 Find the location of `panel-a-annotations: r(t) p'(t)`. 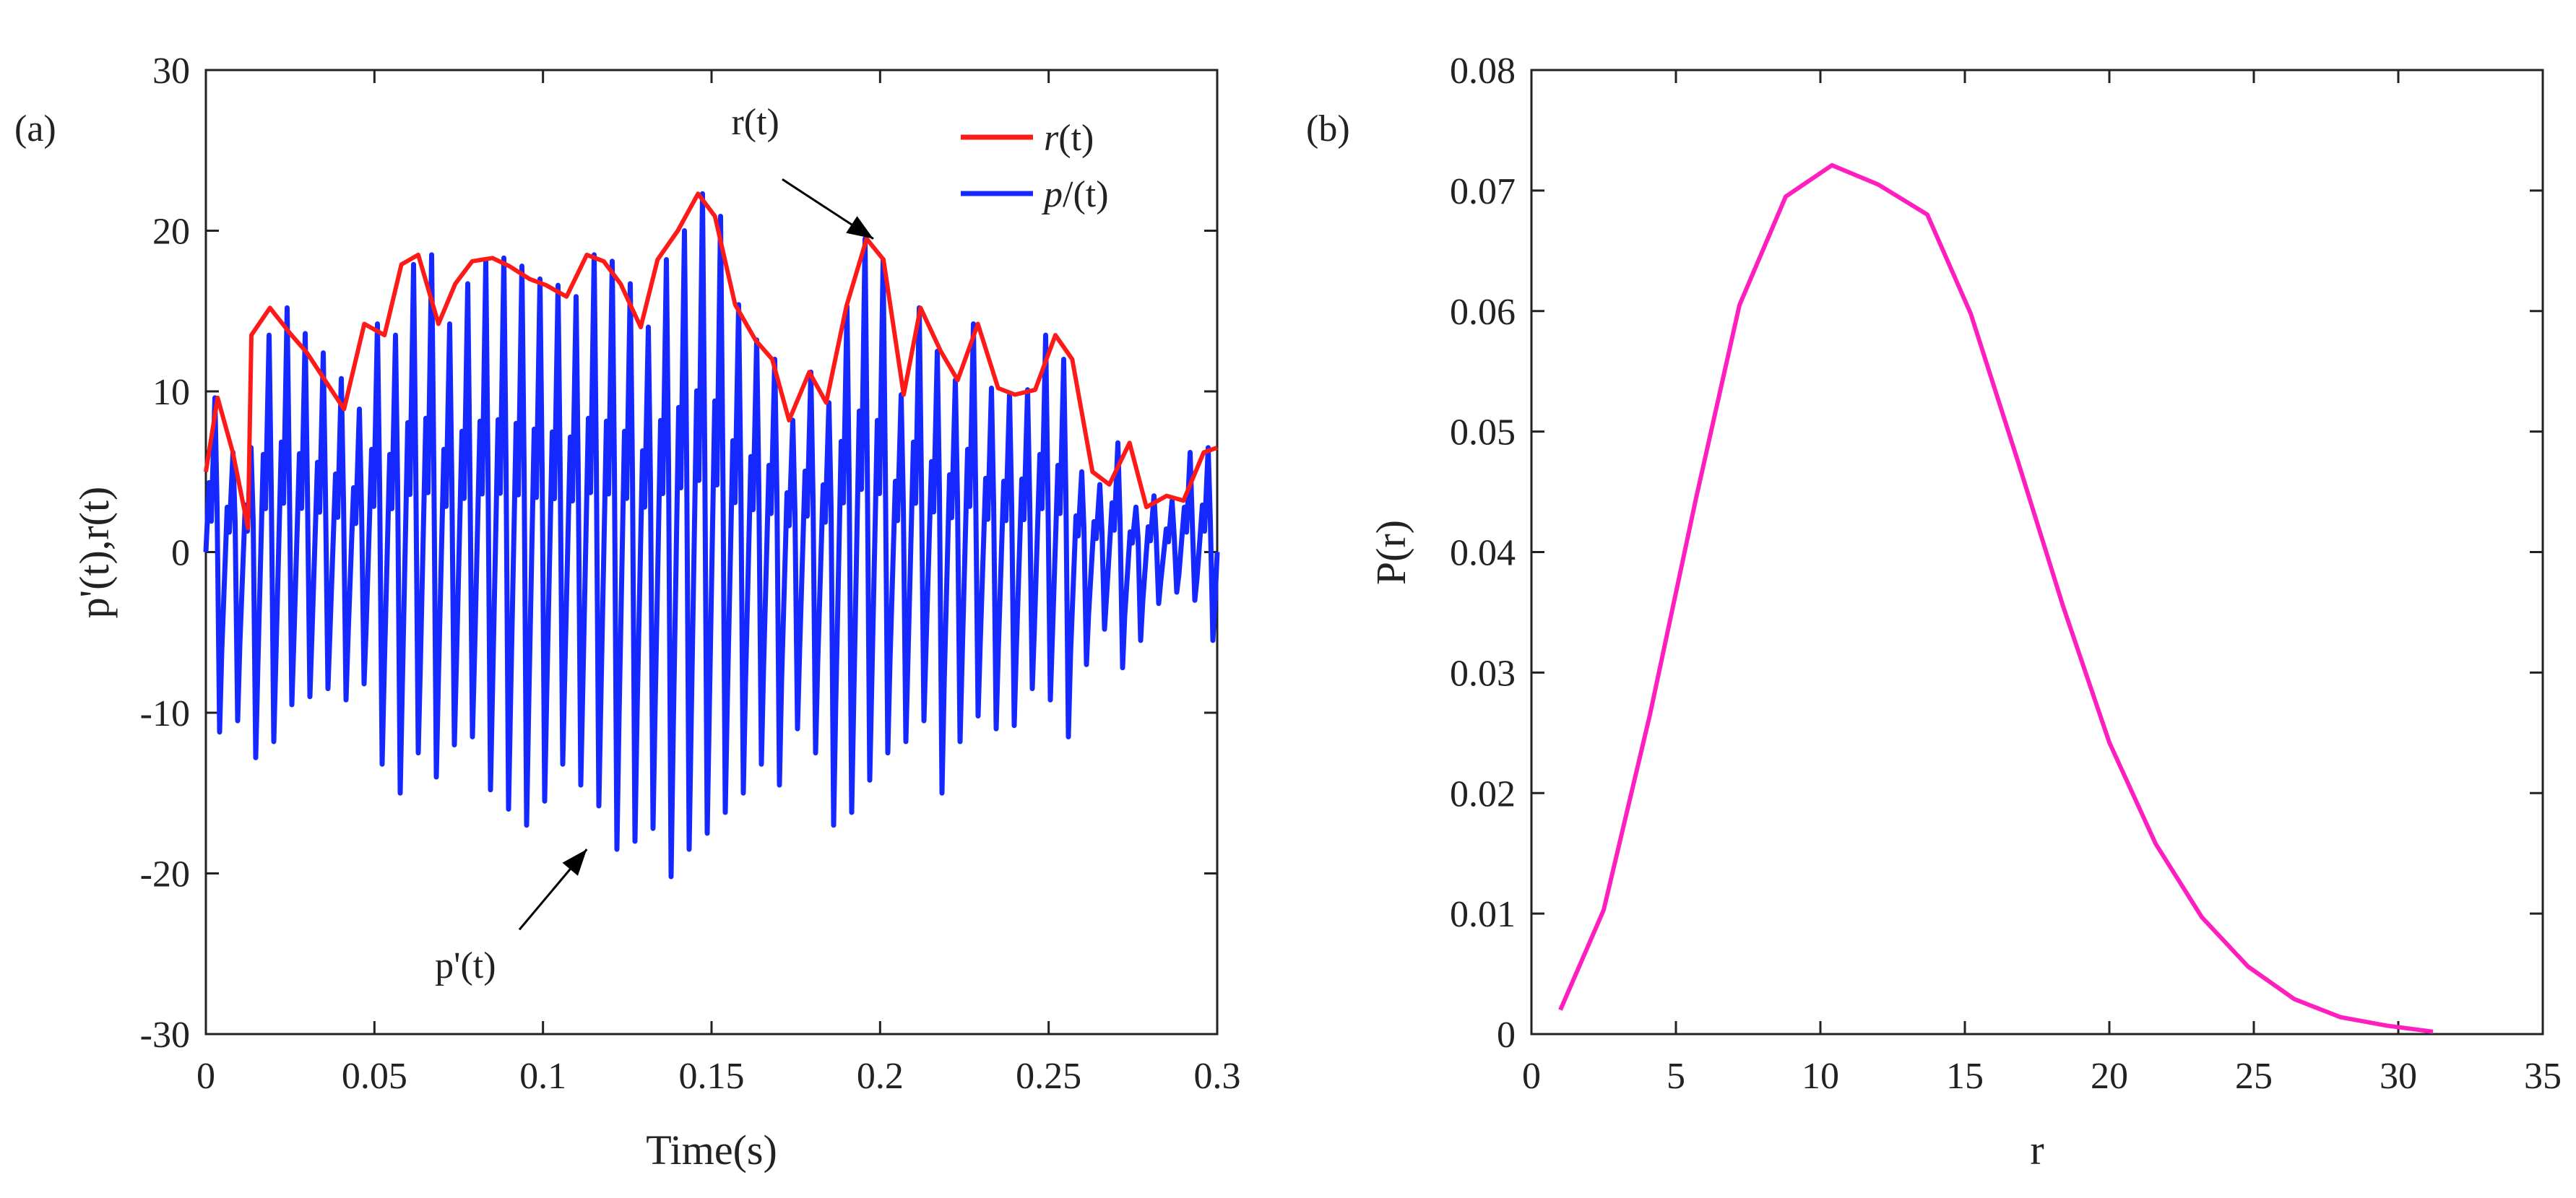

panel-a-annotations: r(t) p'(t) is located at coordinates (655, 544).